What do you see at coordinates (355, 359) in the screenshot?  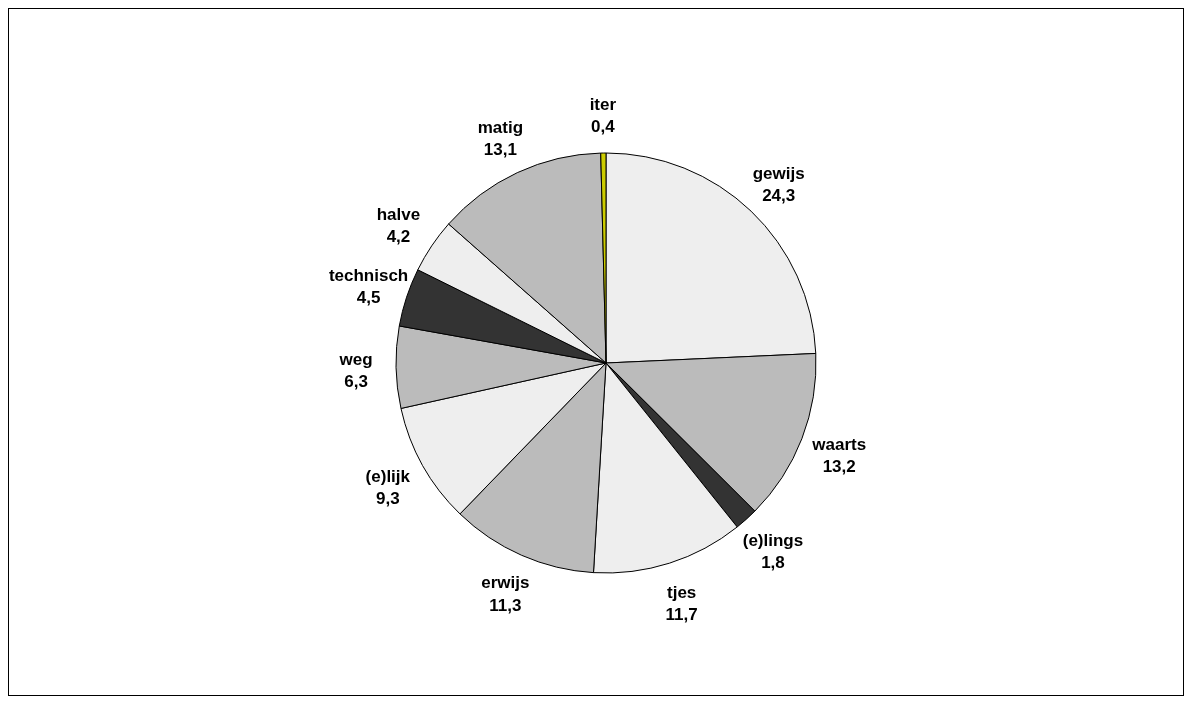 I see `slice-label: weg` at bounding box center [355, 359].